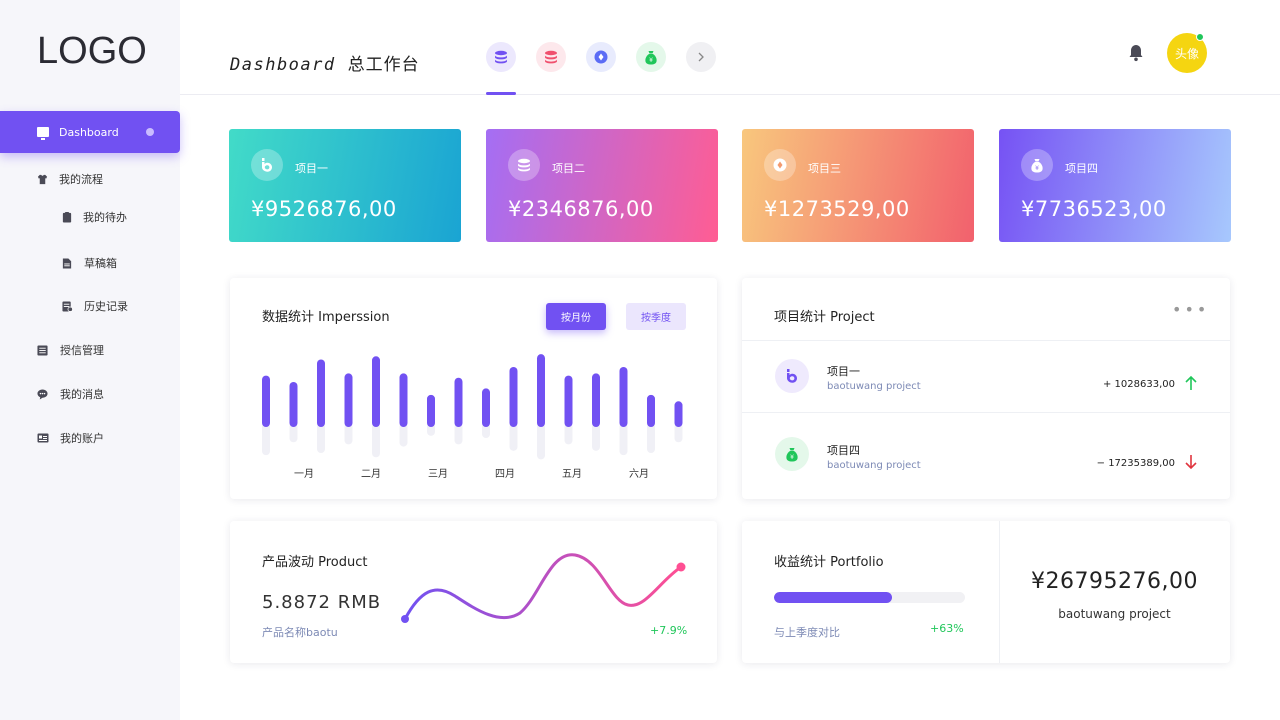  I want to click on compare-label: 与上季度对比, so click(807, 632).